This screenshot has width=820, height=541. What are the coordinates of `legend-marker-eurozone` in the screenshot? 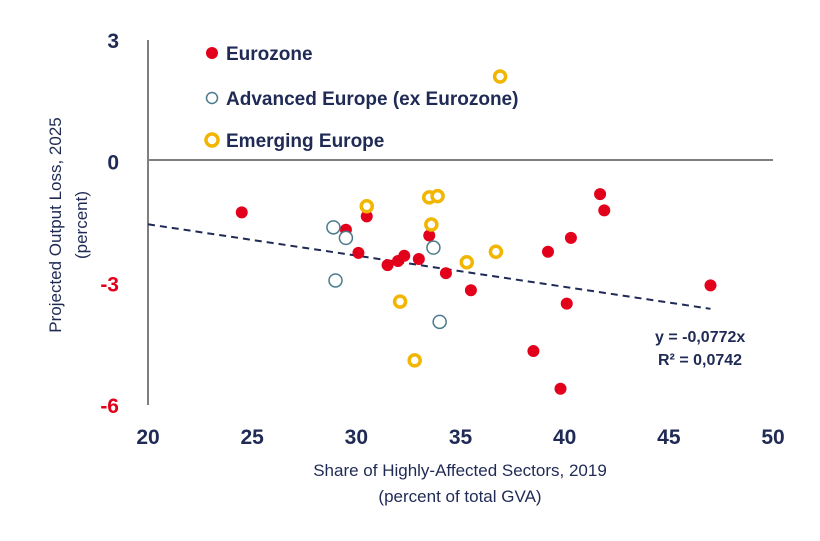 It's located at (212, 53).